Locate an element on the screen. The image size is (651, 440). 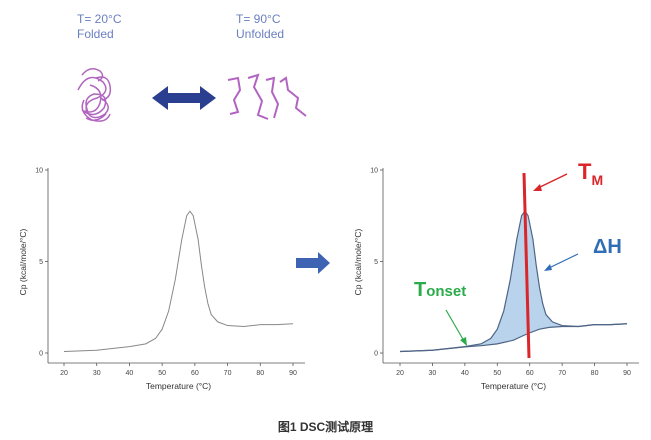
svg-text: TM is located at coordinates (590, 173).